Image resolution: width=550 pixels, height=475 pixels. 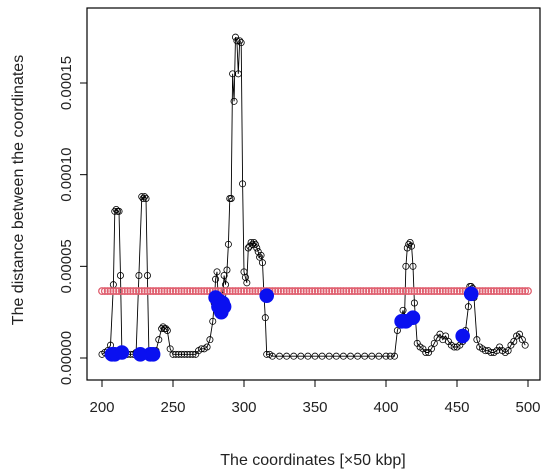 I want to click on y-tick-label: 0.00015, so click(x=66, y=83).